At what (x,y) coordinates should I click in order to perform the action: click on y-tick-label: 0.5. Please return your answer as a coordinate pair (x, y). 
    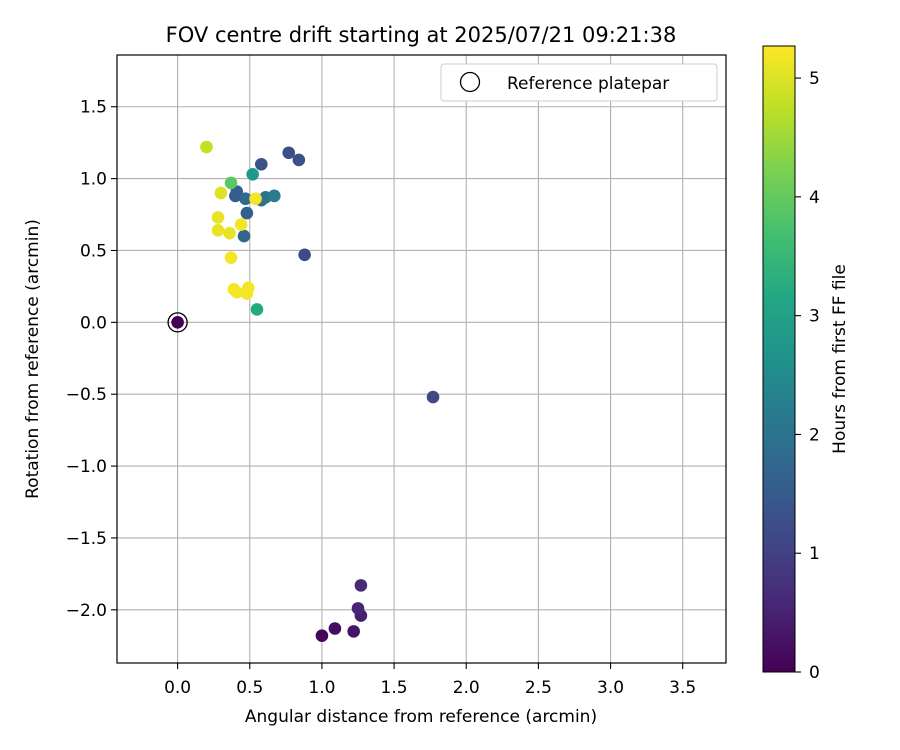
    Looking at the image, I should click on (93, 251).